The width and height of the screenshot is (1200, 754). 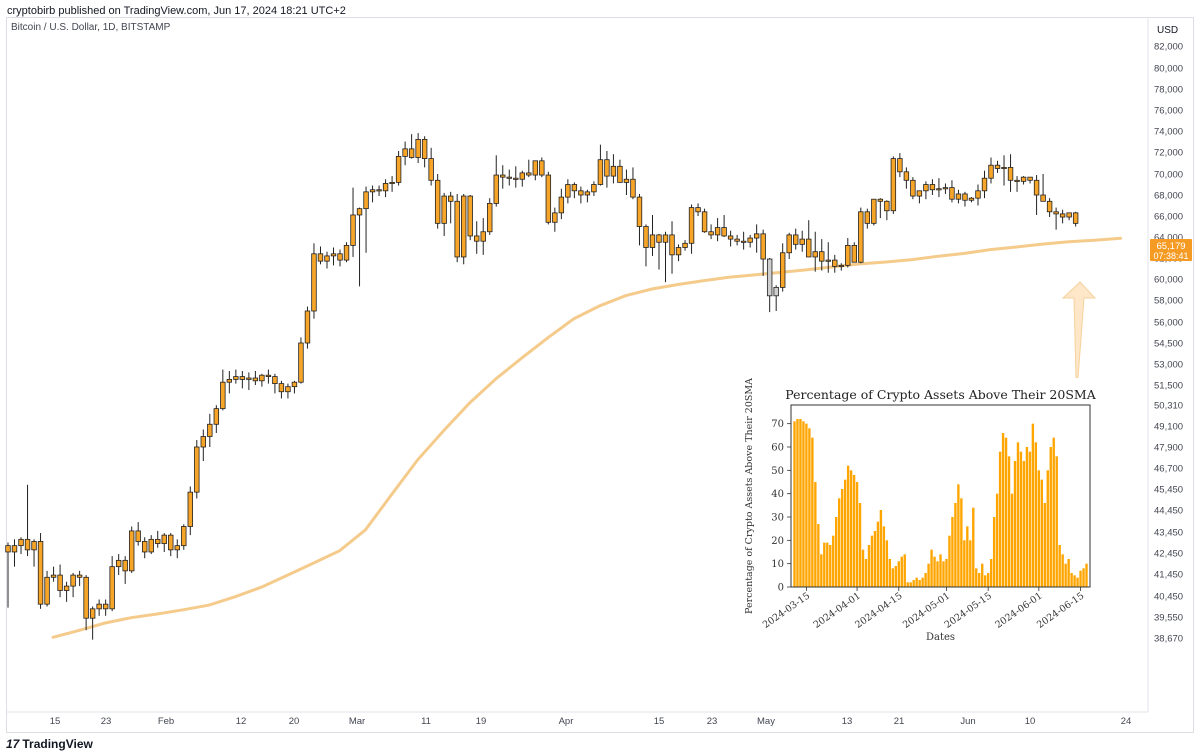 I want to click on inset-xlabel: Dates, so click(x=940, y=637).